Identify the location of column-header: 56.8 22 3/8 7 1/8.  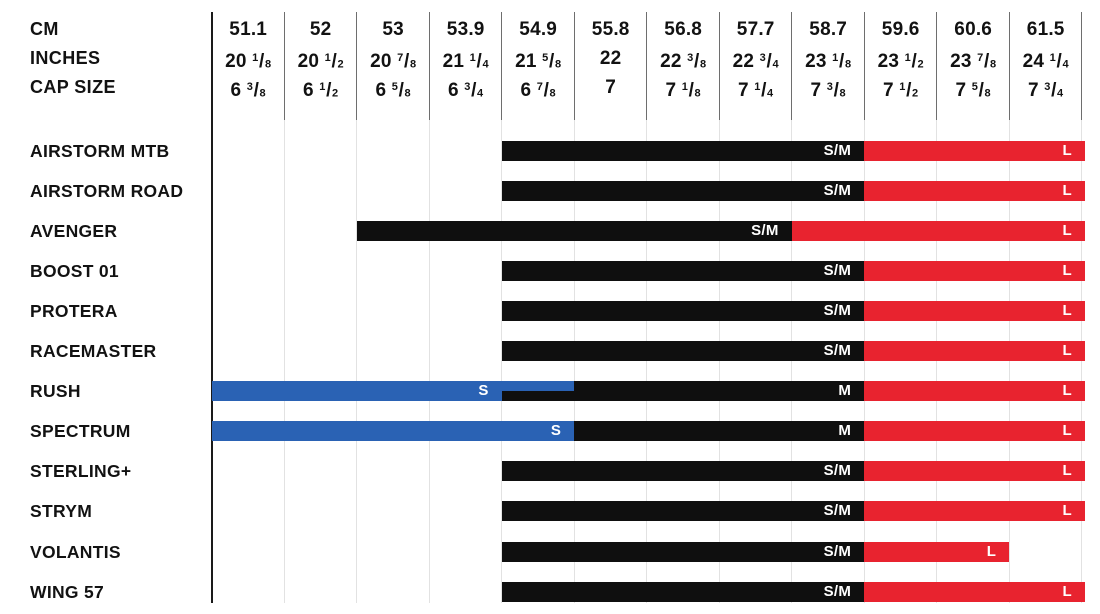
(683, 58).